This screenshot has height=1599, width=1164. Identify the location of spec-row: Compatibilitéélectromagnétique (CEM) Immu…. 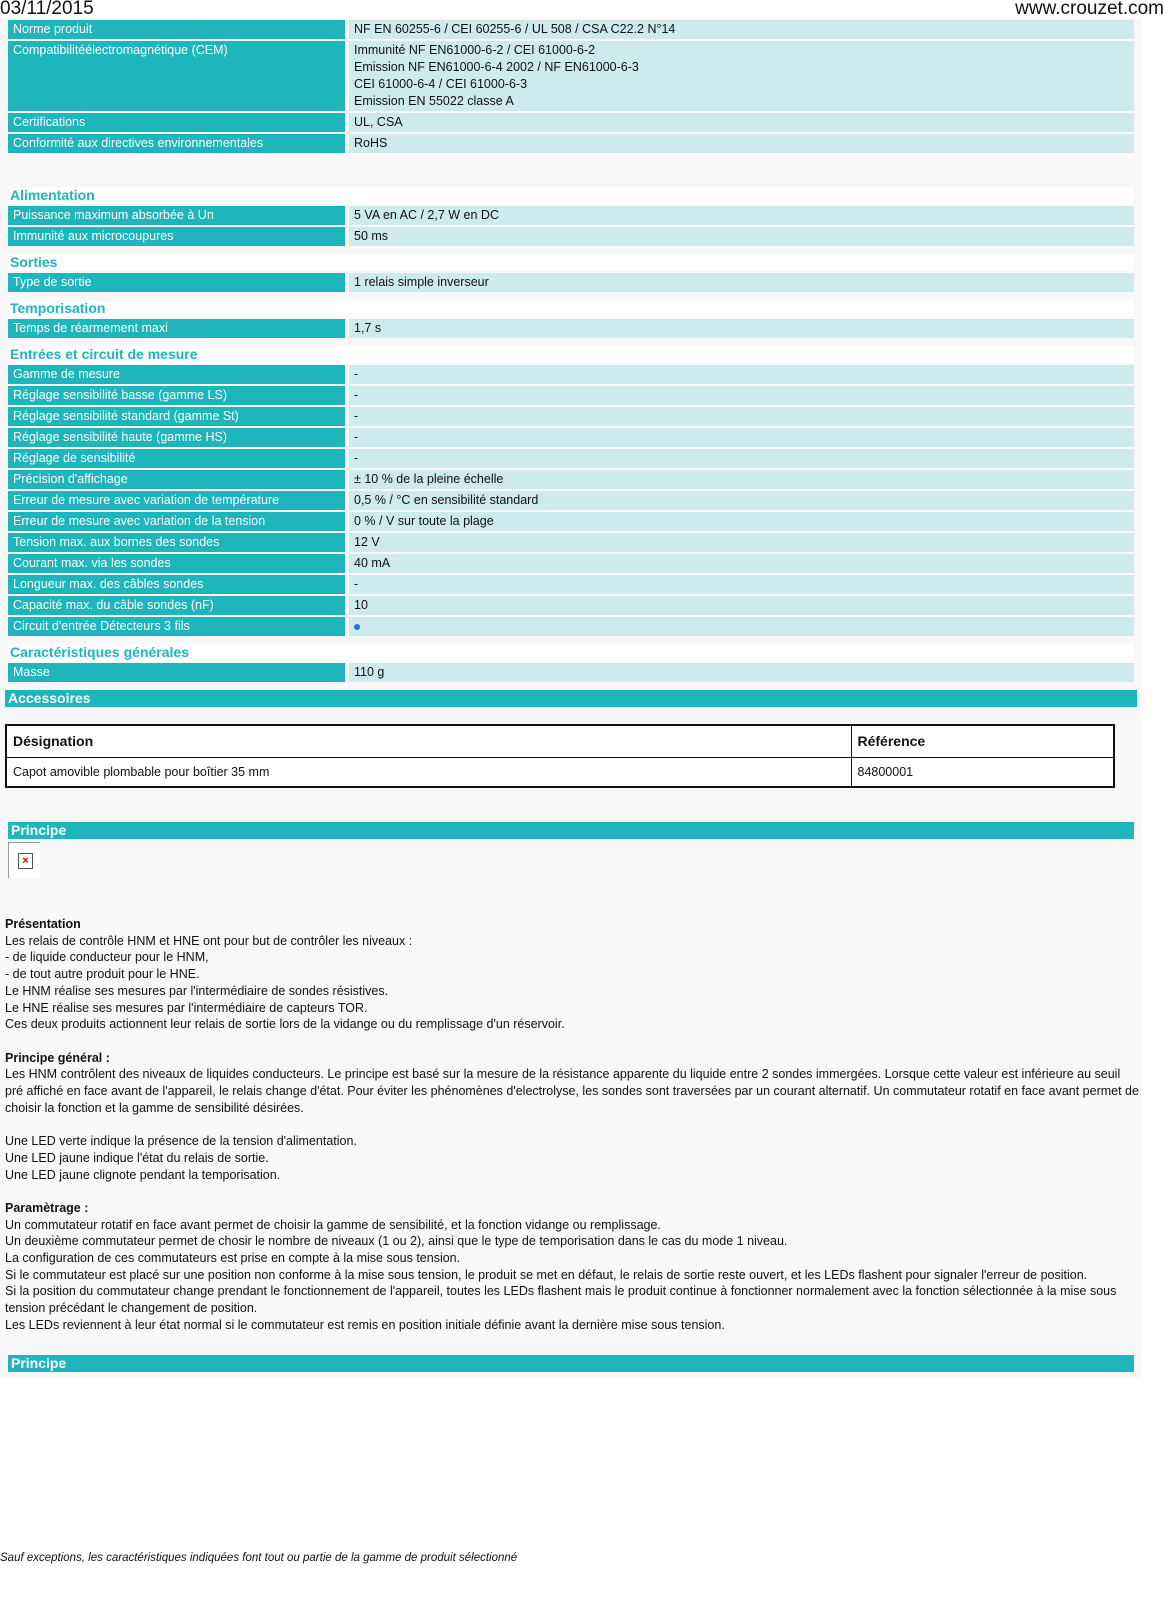
(571, 76).